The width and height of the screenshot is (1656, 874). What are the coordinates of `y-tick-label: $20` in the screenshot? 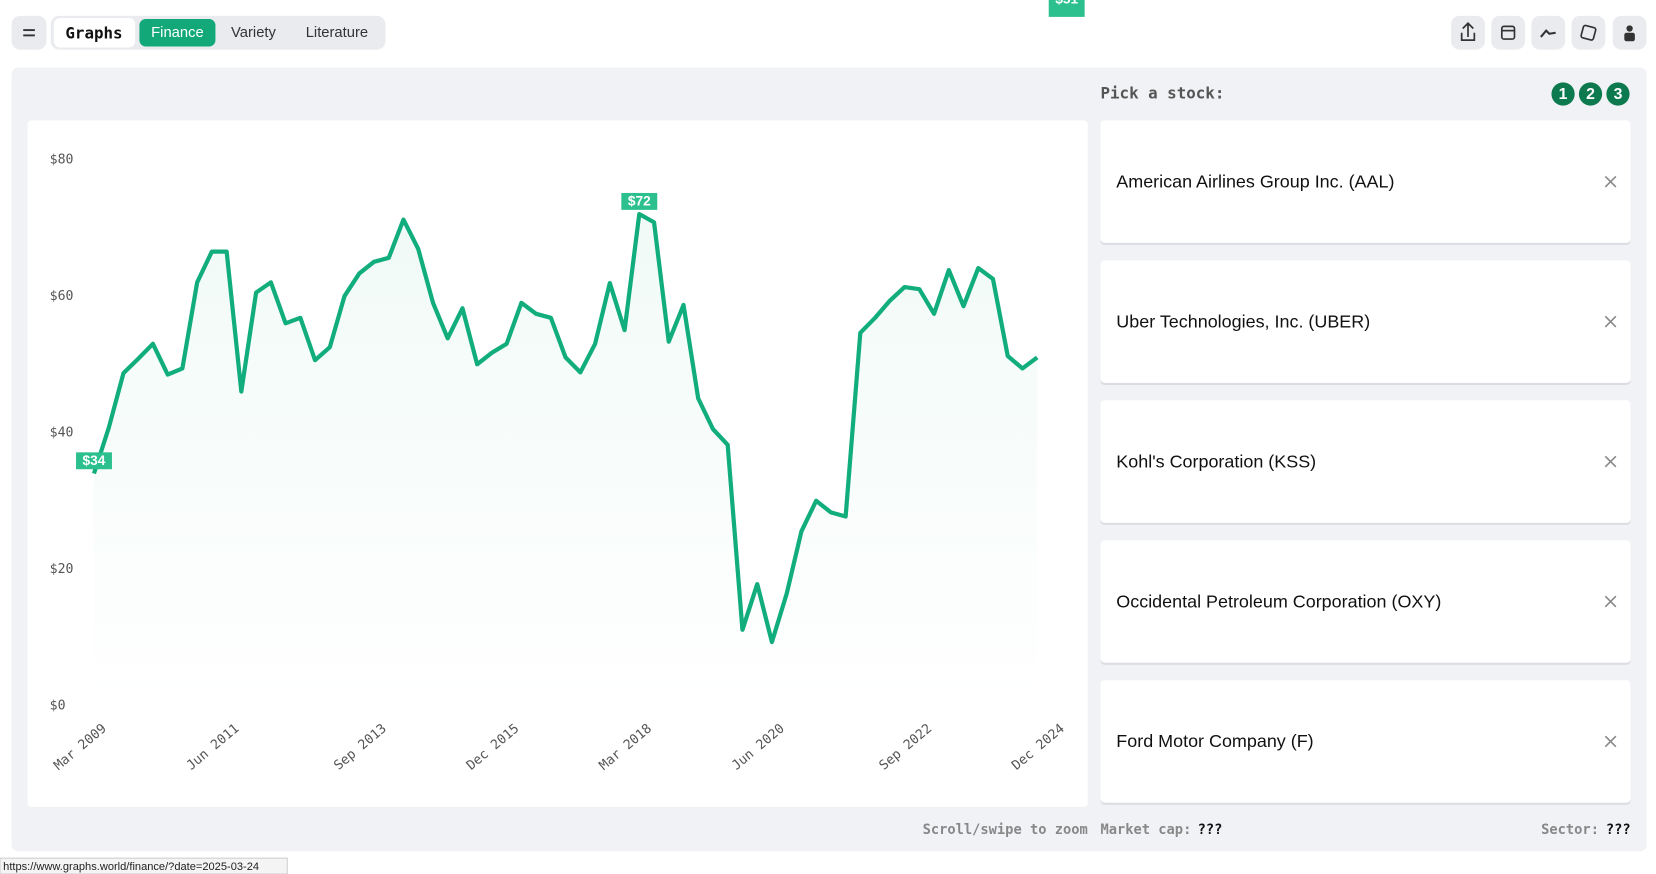 It's located at (62, 569).